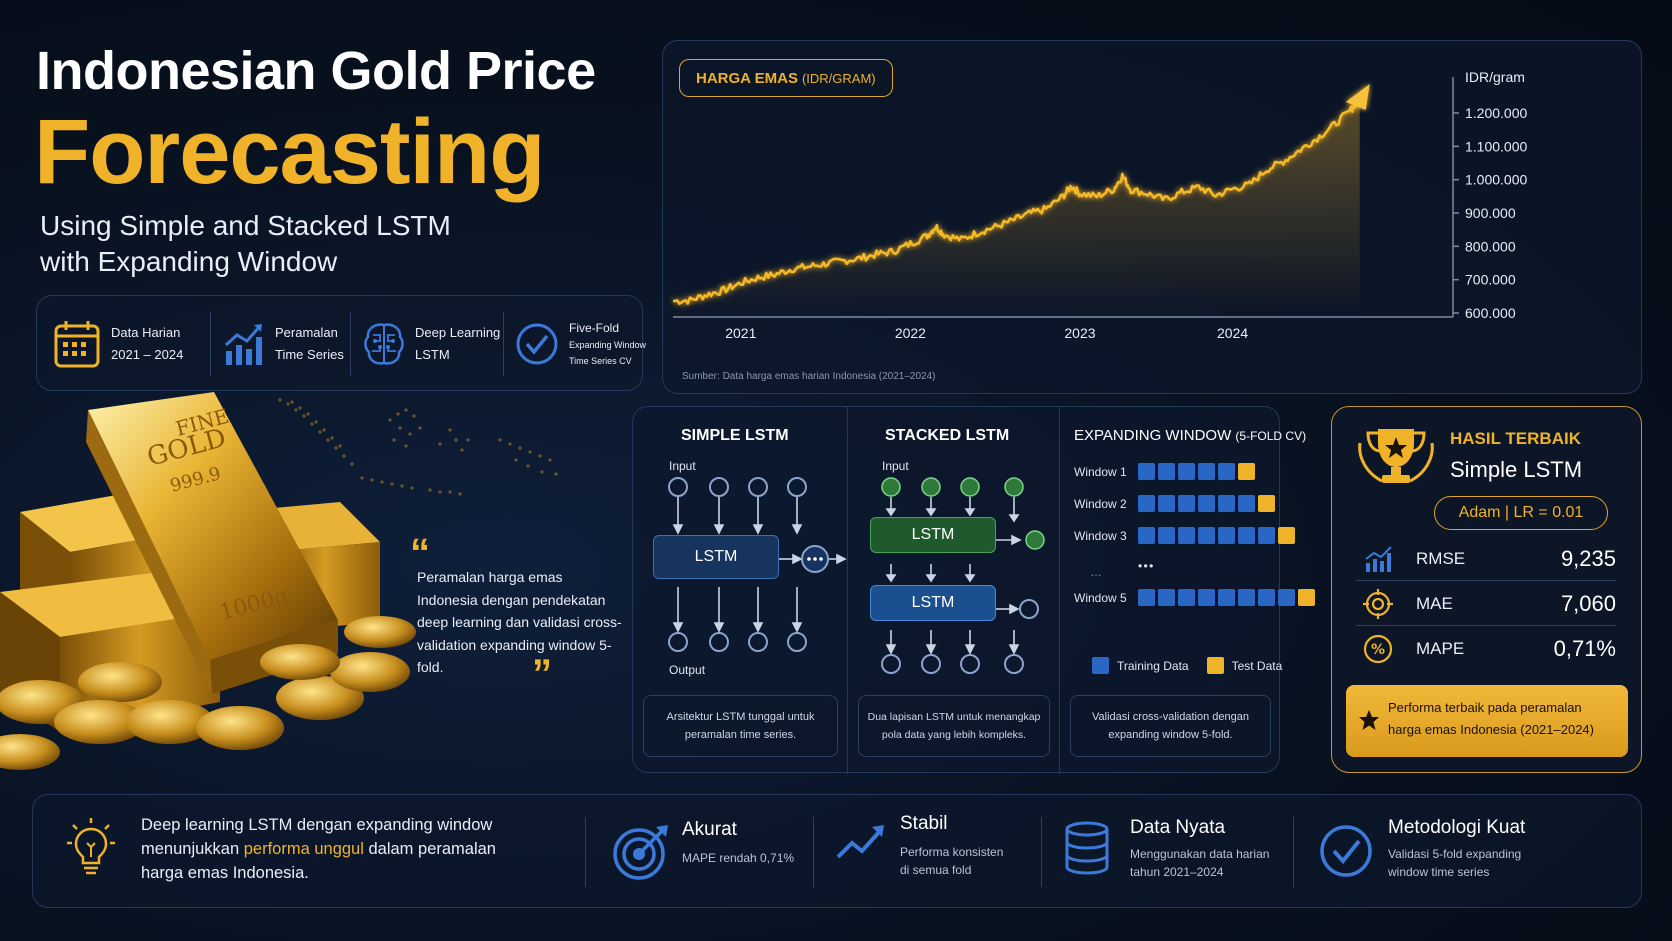  Describe the element at coordinates (1441, 558) in the screenshot. I see `metric-name: RMSE` at that location.